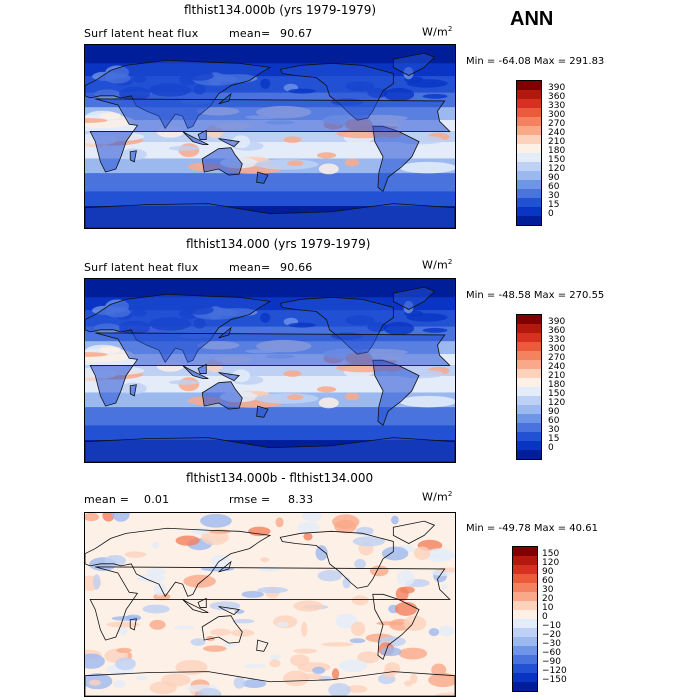  Describe the element at coordinates (296, 33) in the screenshot. I see `panel-1-mean-value: 90.67` at that location.